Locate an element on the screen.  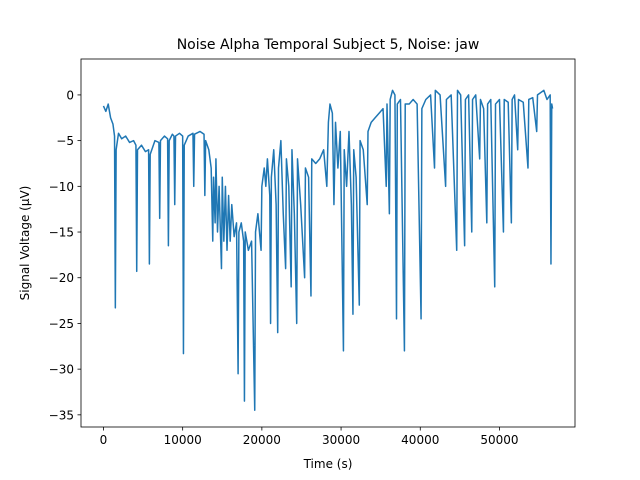
y-tick-label: −35 is located at coordinates (61, 415).